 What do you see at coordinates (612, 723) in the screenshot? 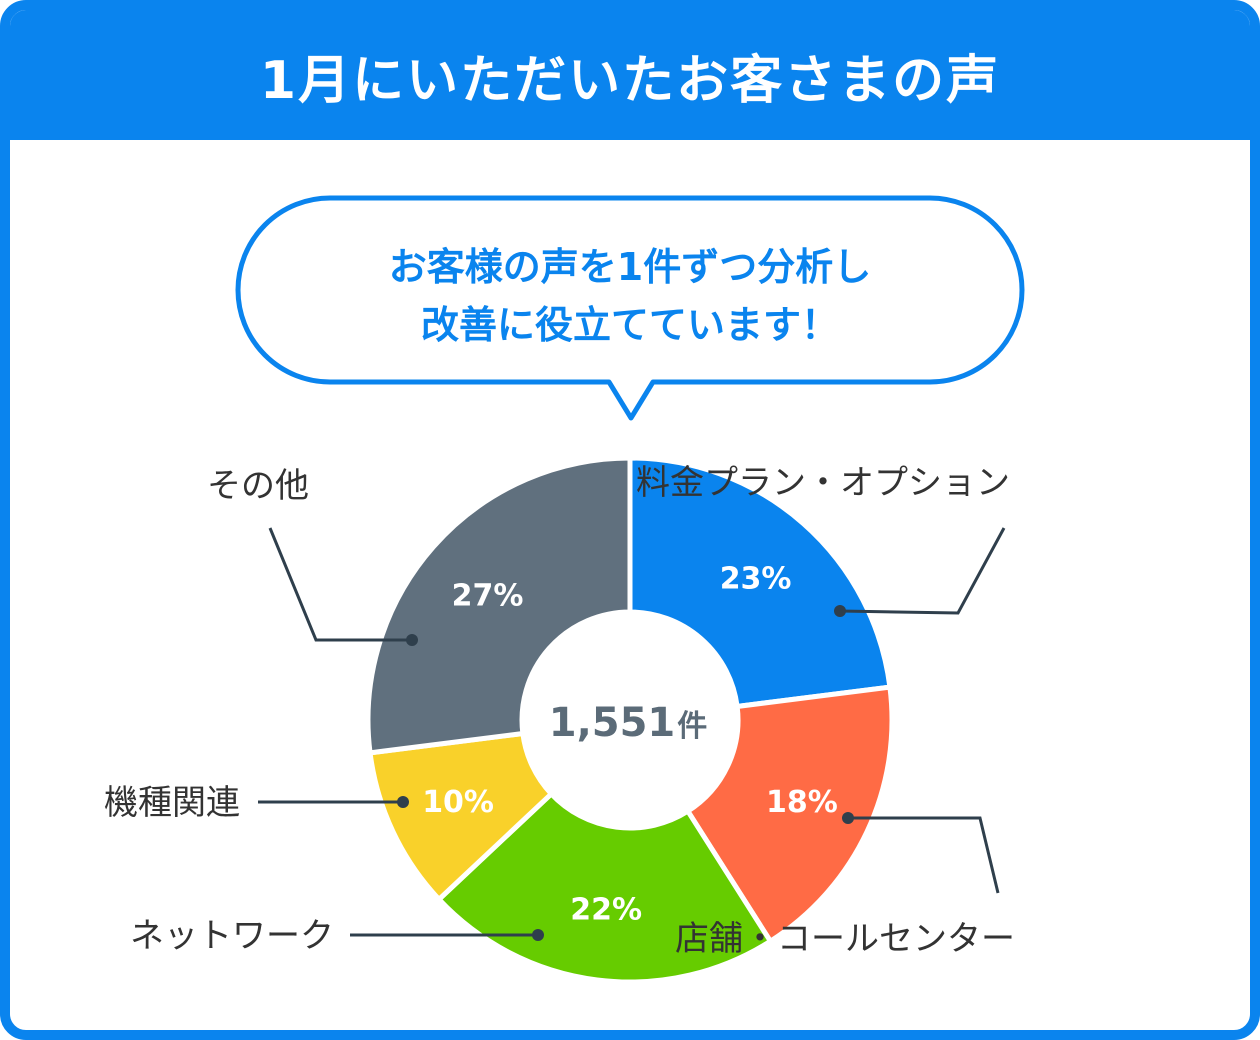
I see `total-value: 1,551` at bounding box center [612, 723].